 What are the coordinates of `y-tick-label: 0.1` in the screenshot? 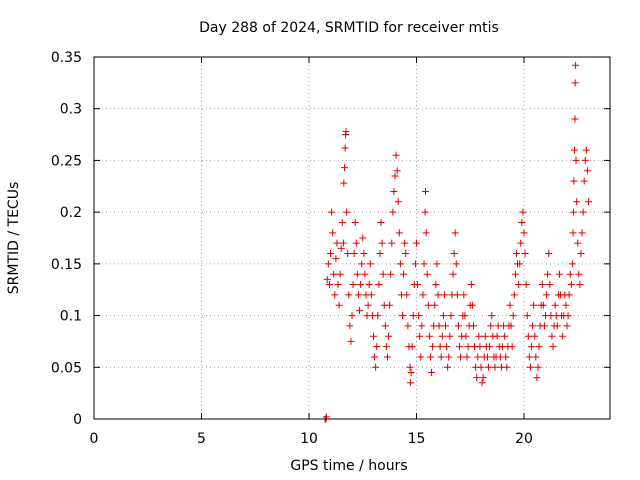 It's located at (71, 317).